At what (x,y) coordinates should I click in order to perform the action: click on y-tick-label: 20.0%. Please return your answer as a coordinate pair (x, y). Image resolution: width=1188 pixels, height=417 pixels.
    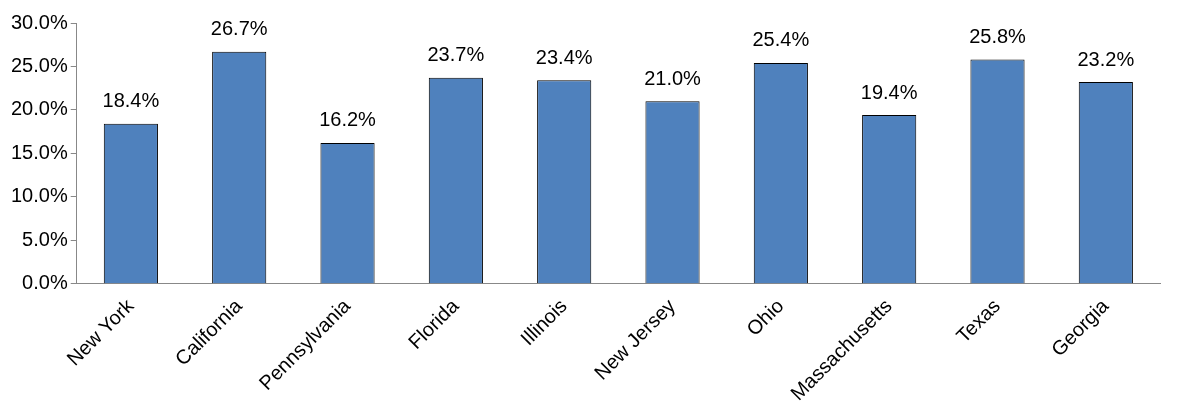
    Looking at the image, I should click on (39, 108).